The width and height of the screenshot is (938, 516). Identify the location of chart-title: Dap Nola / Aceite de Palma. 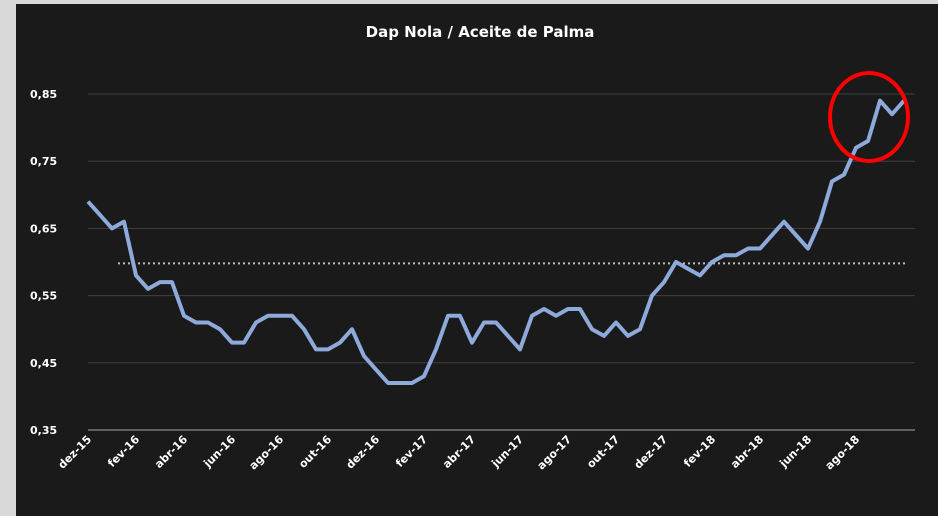
(480, 32).